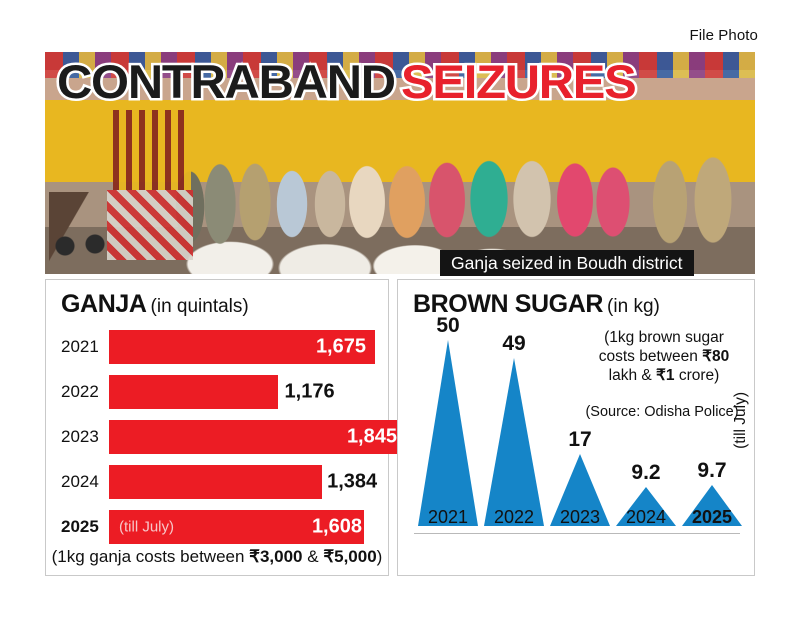 The image size is (800, 623). Describe the element at coordinates (150, 556) in the screenshot. I see `ganja-footnote-prefix: (1kg ganja costs between` at that location.